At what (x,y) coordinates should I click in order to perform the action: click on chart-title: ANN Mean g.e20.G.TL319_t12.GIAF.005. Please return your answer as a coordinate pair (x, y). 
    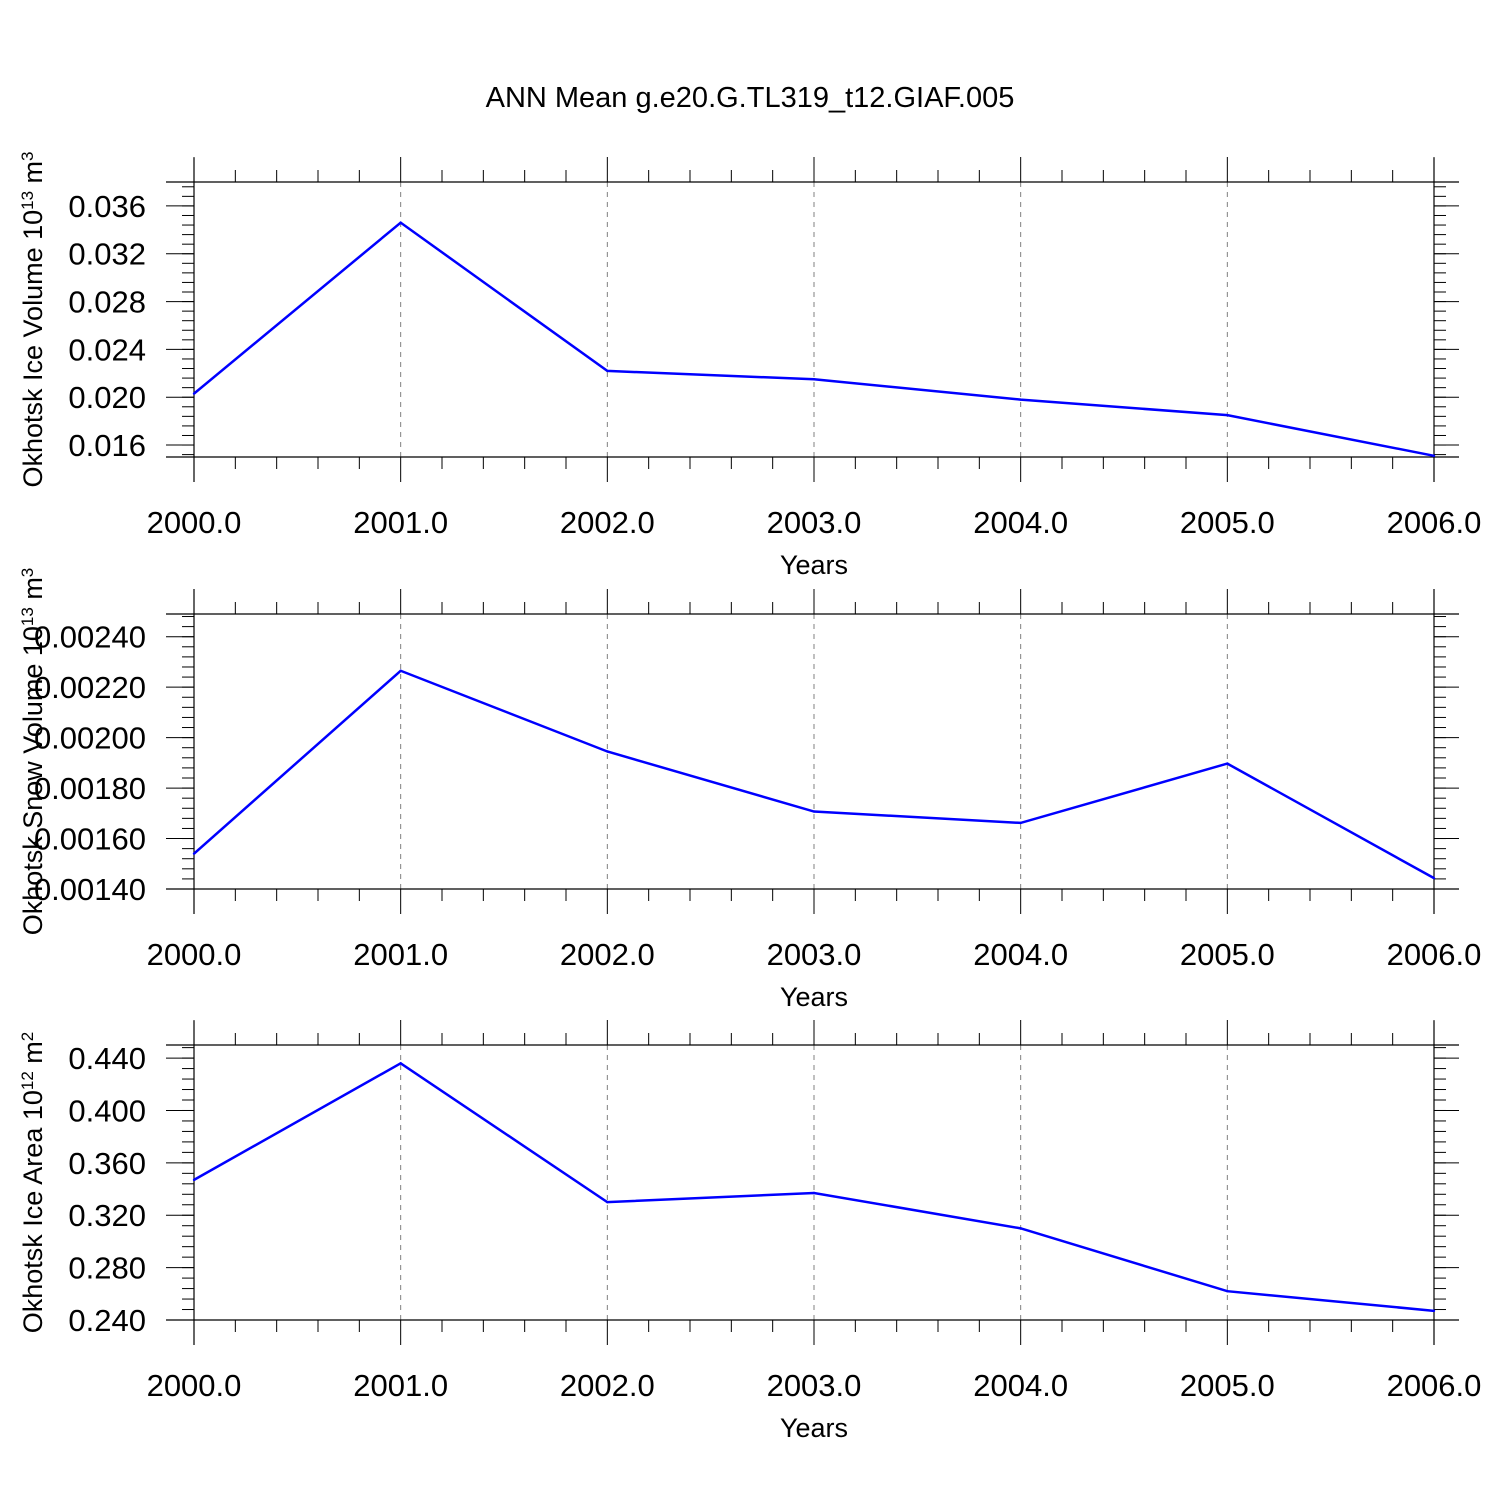
    Looking at the image, I should click on (750, 98).